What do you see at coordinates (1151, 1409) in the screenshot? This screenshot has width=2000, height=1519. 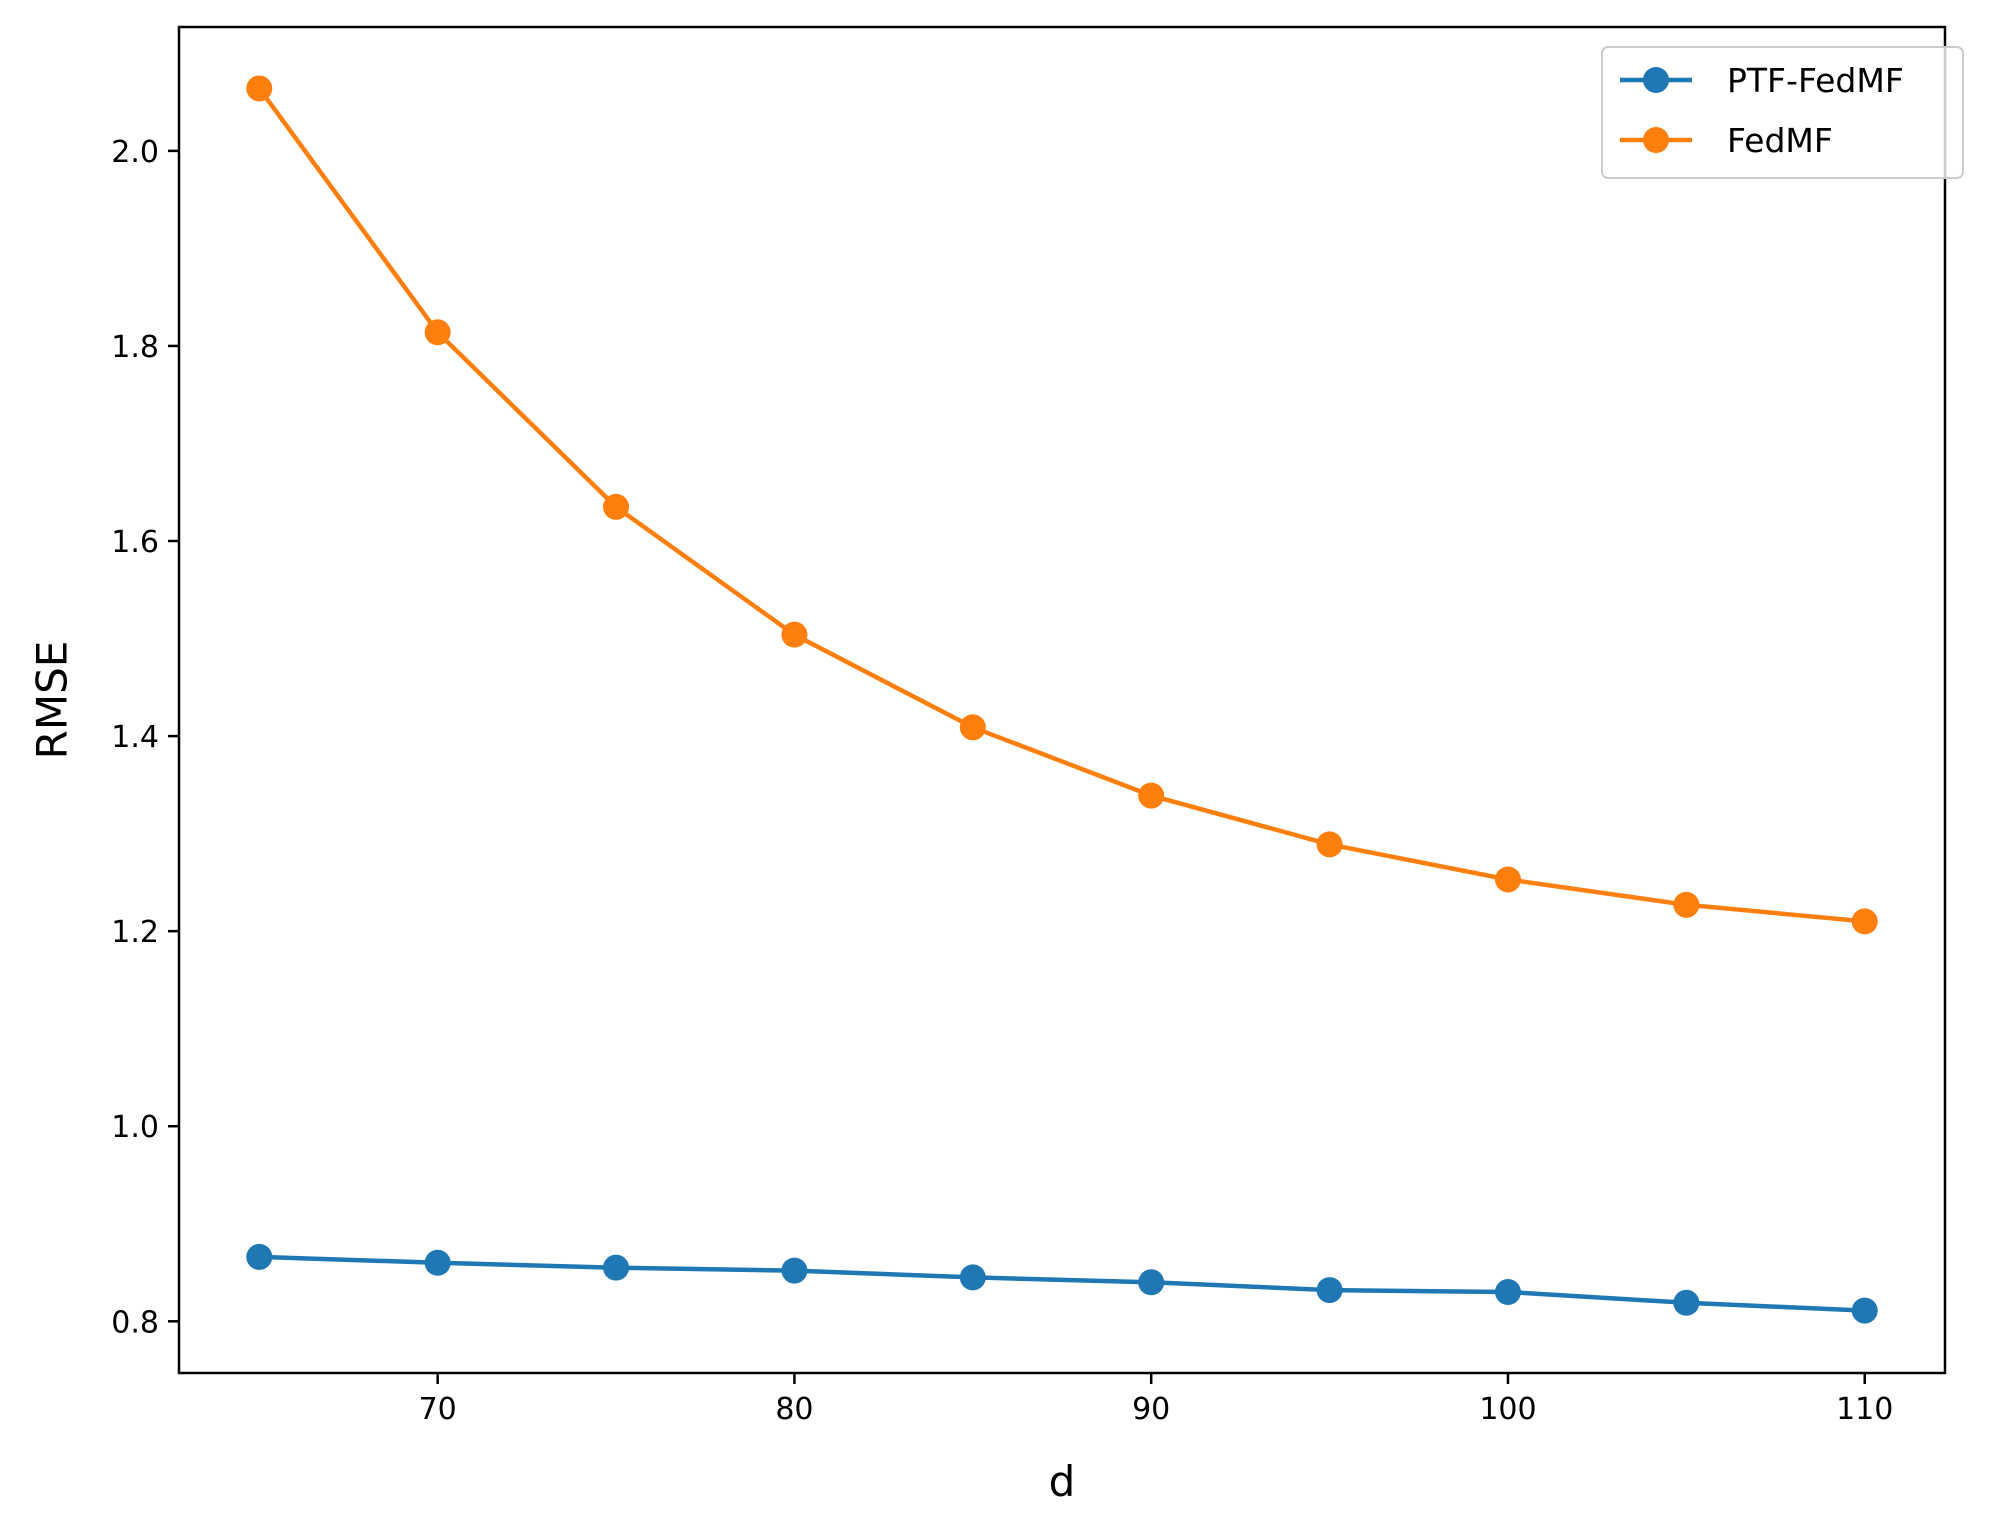 I see `x-tick-label: 90` at bounding box center [1151, 1409].